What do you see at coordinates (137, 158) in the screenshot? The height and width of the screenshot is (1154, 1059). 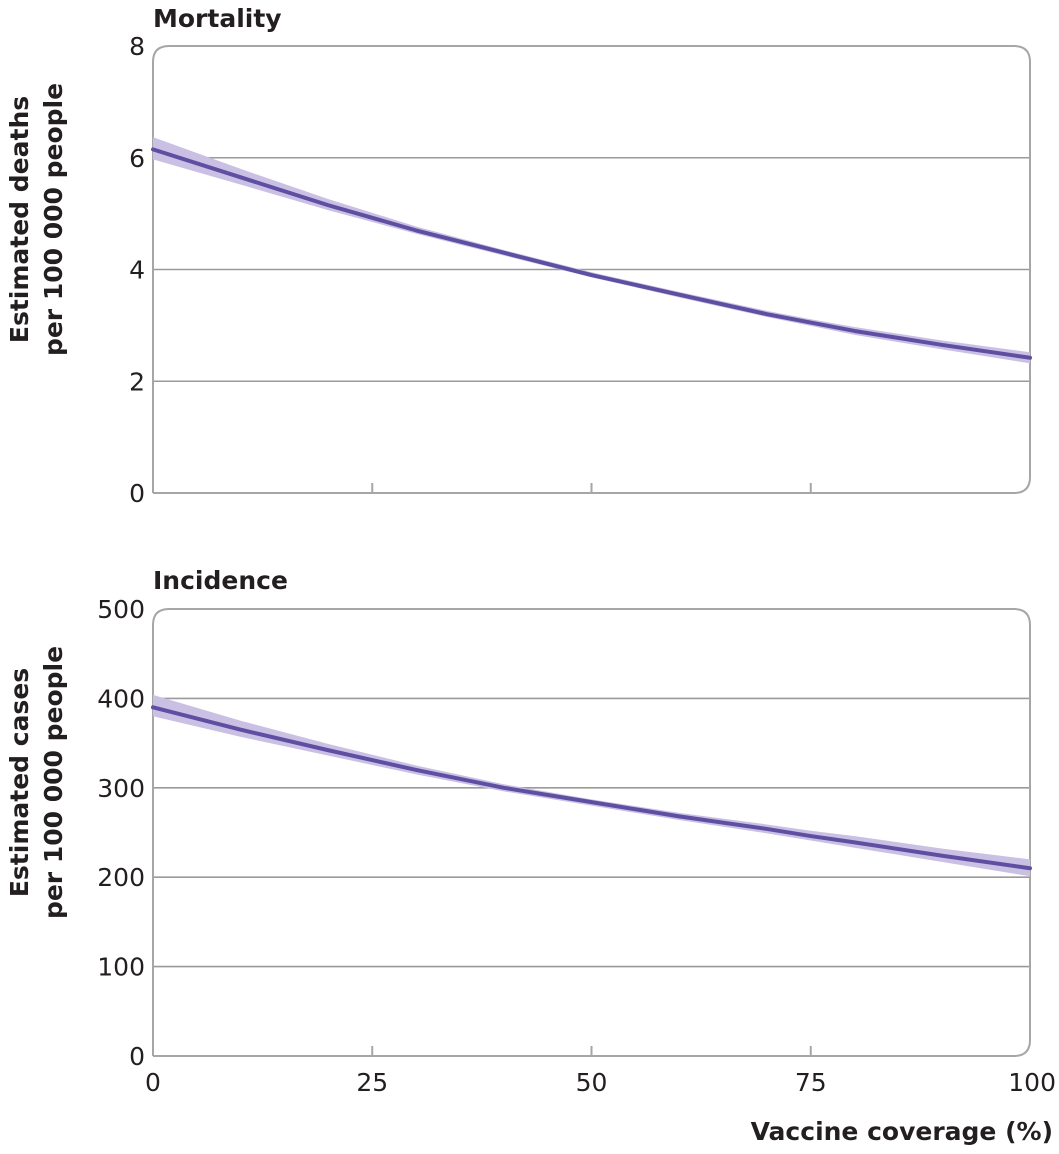 I see `mortality-y-tick-label-3: 6` at bounding box center [137, 158].